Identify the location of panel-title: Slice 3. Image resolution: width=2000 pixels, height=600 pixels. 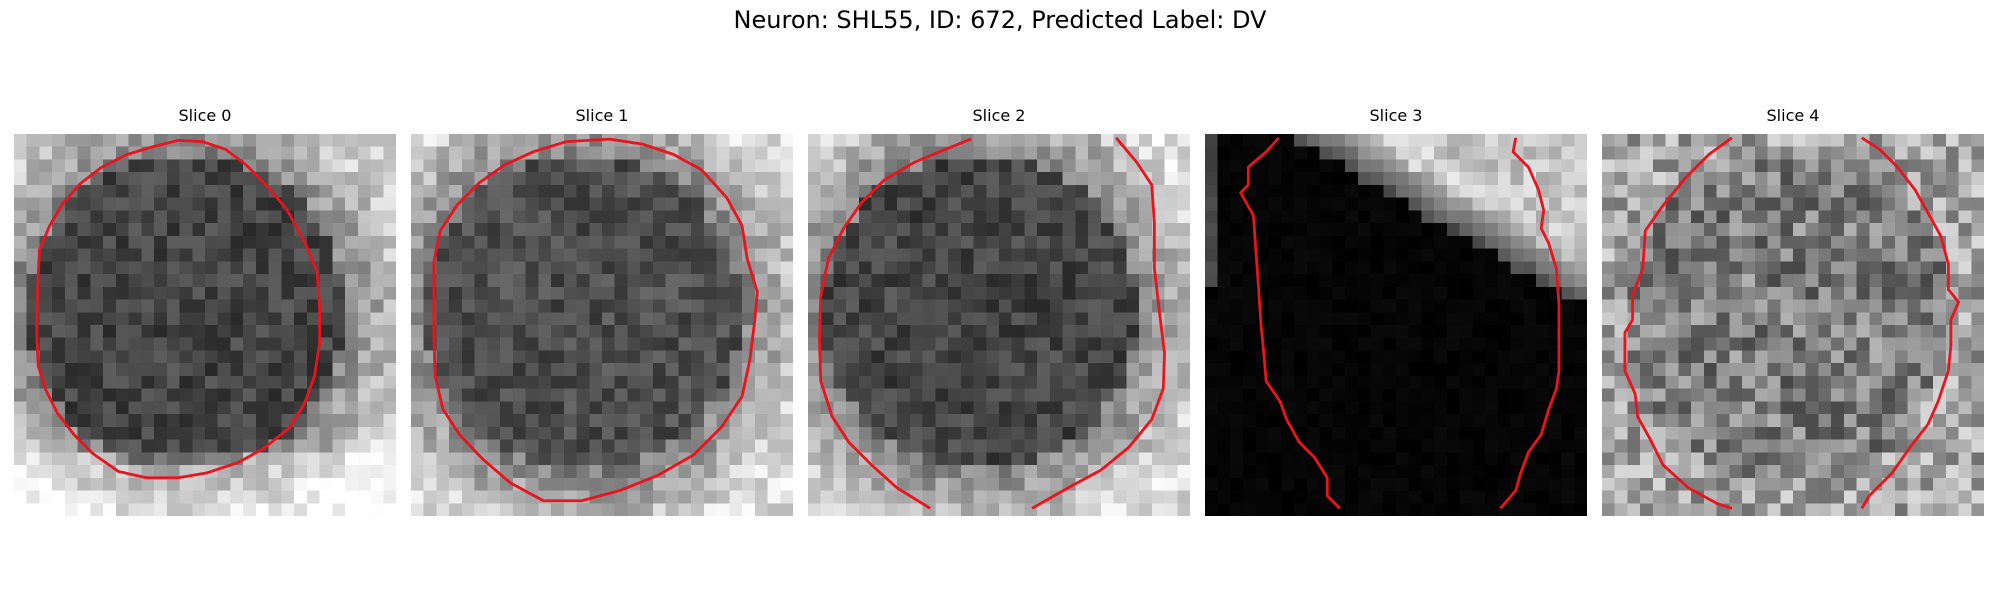
(1396, 115).